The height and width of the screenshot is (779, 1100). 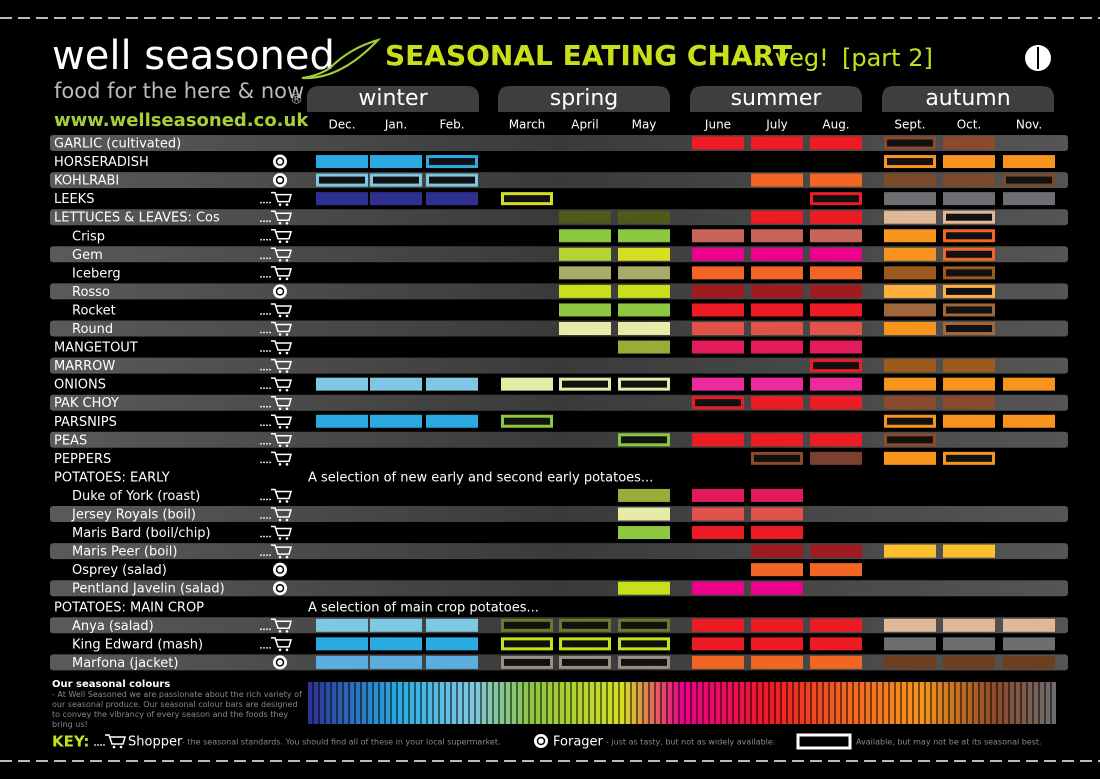 I want to click on season-tab, so click(x=776, y=99).